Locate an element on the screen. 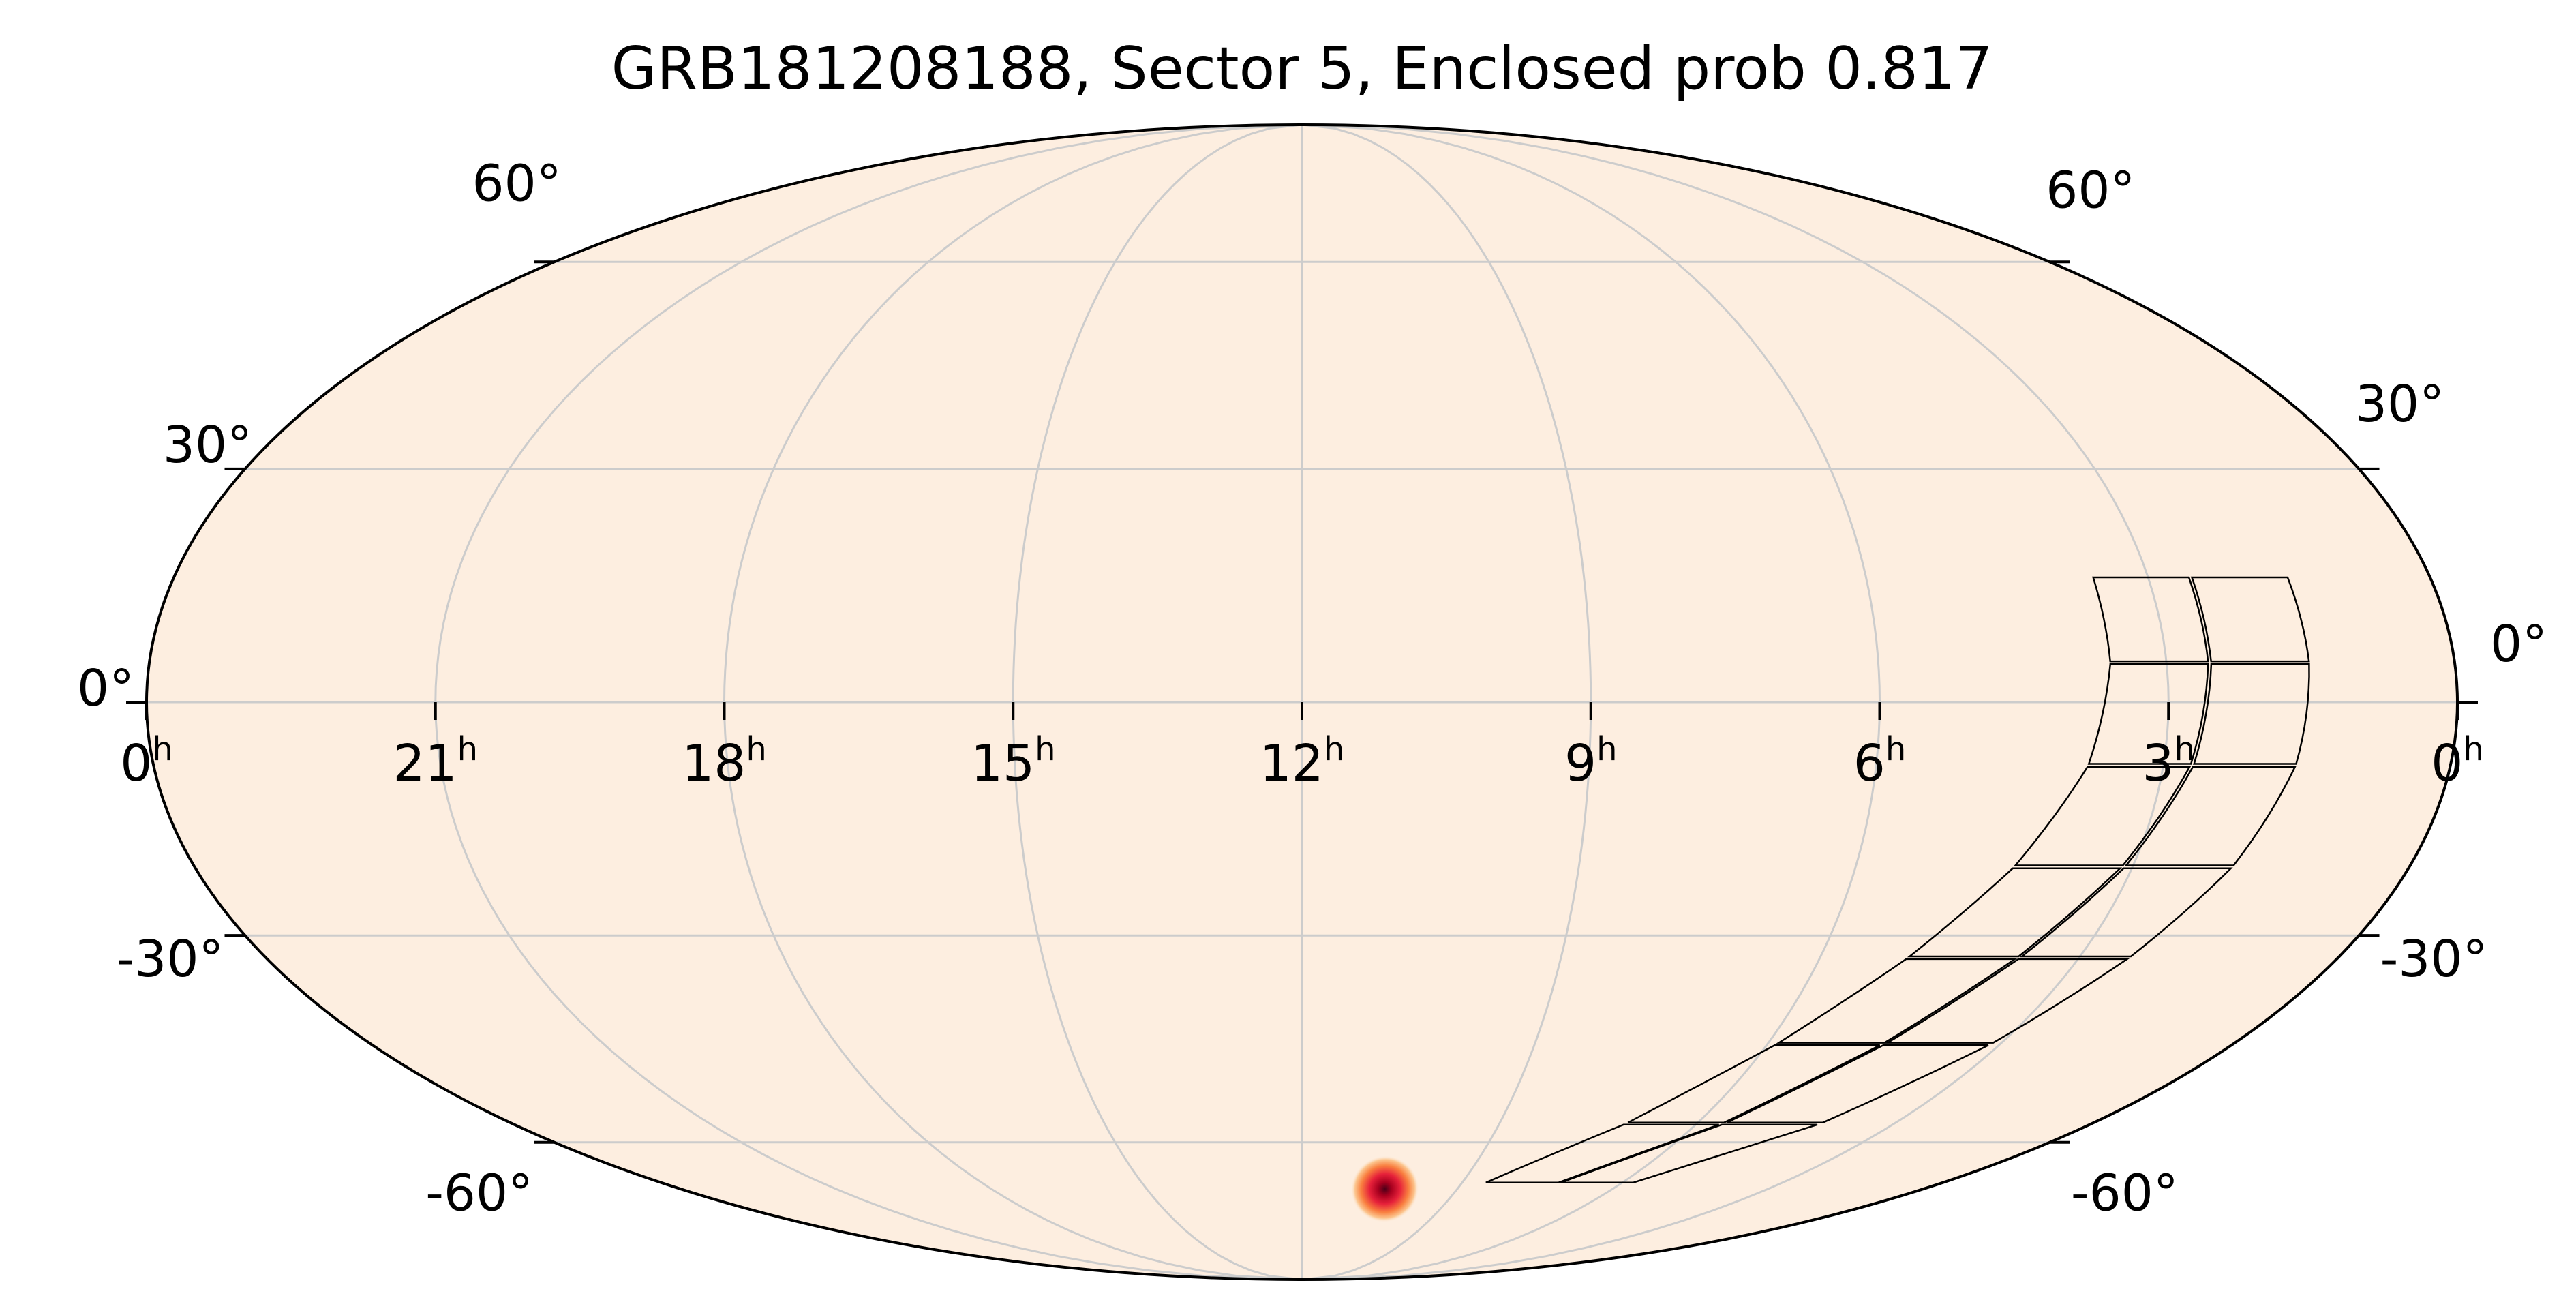  dec-tick-label-right: 0° is located at coordinates (2519, 644).